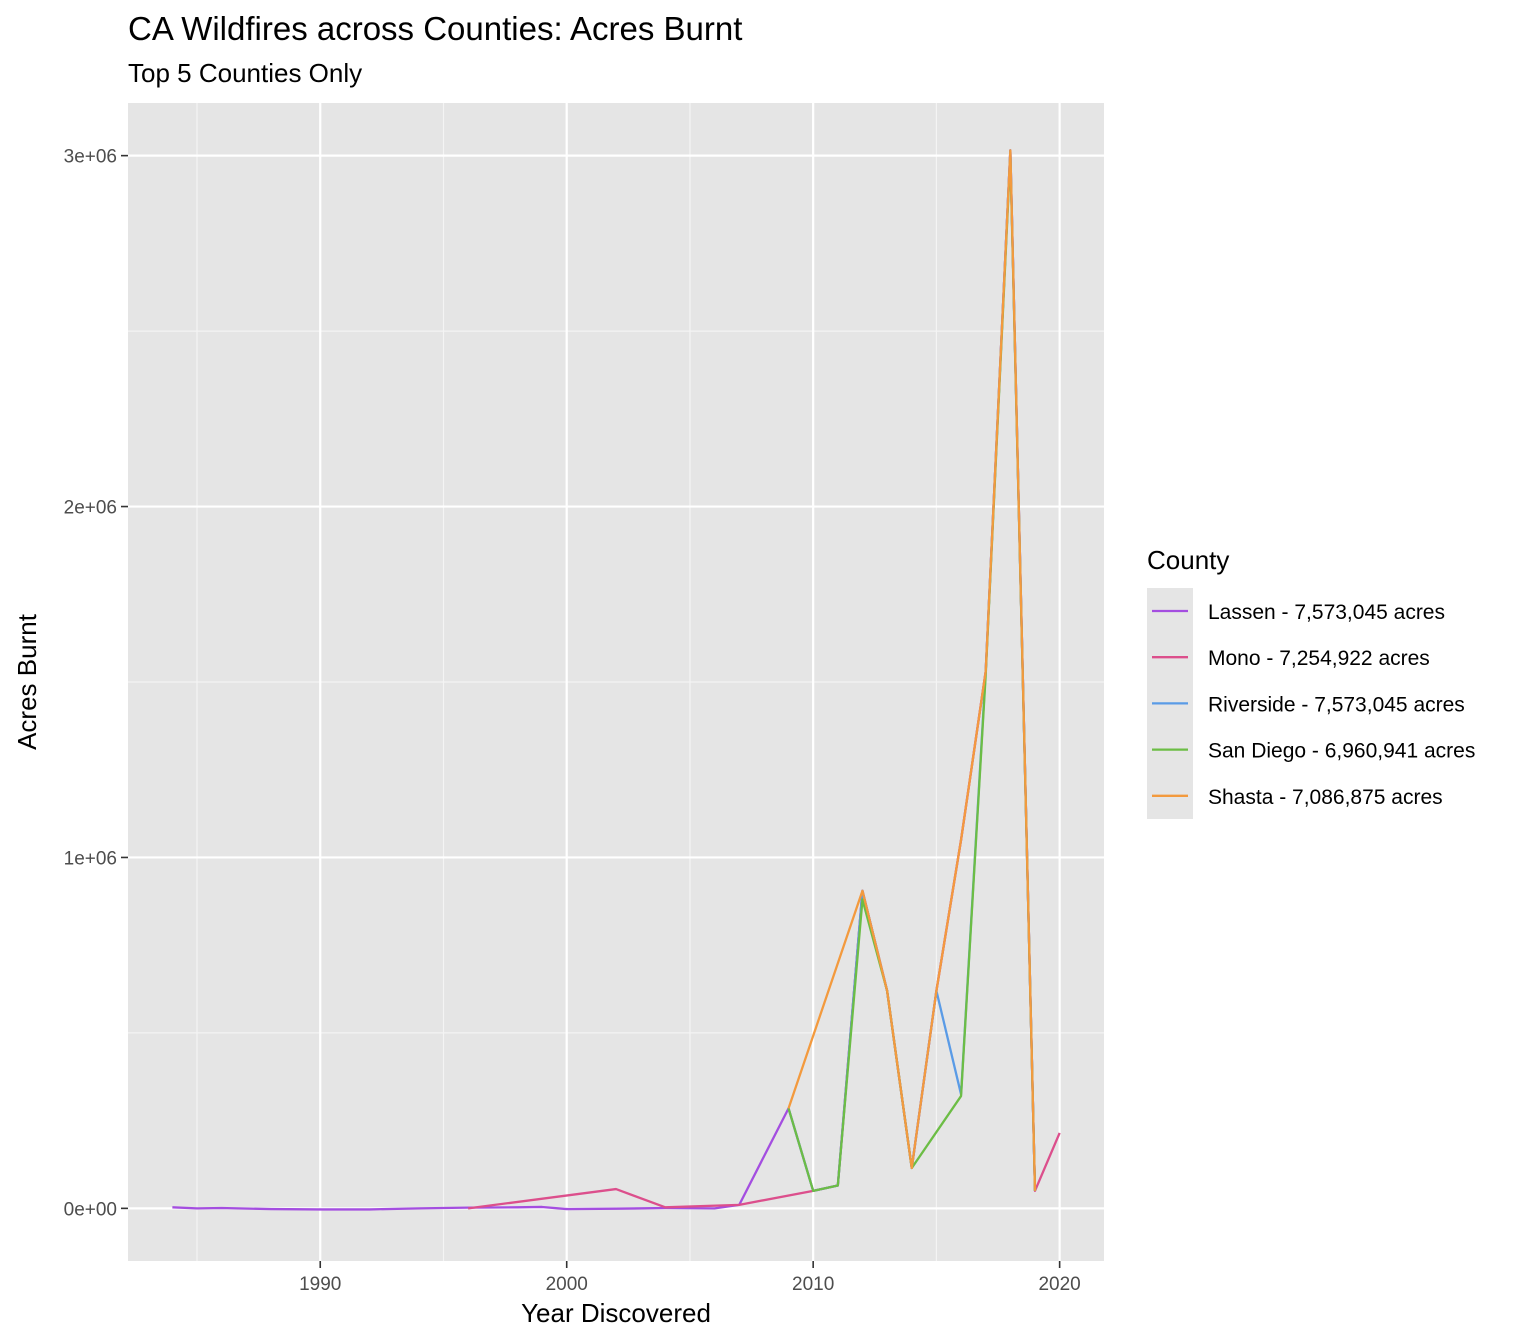 The height and width of the screenshot is (1344, 1536). Describe the element at coordinates (1319, 658) in the screenshot. I see `legend-label: Mono - 7,254,922 acres` at that location.